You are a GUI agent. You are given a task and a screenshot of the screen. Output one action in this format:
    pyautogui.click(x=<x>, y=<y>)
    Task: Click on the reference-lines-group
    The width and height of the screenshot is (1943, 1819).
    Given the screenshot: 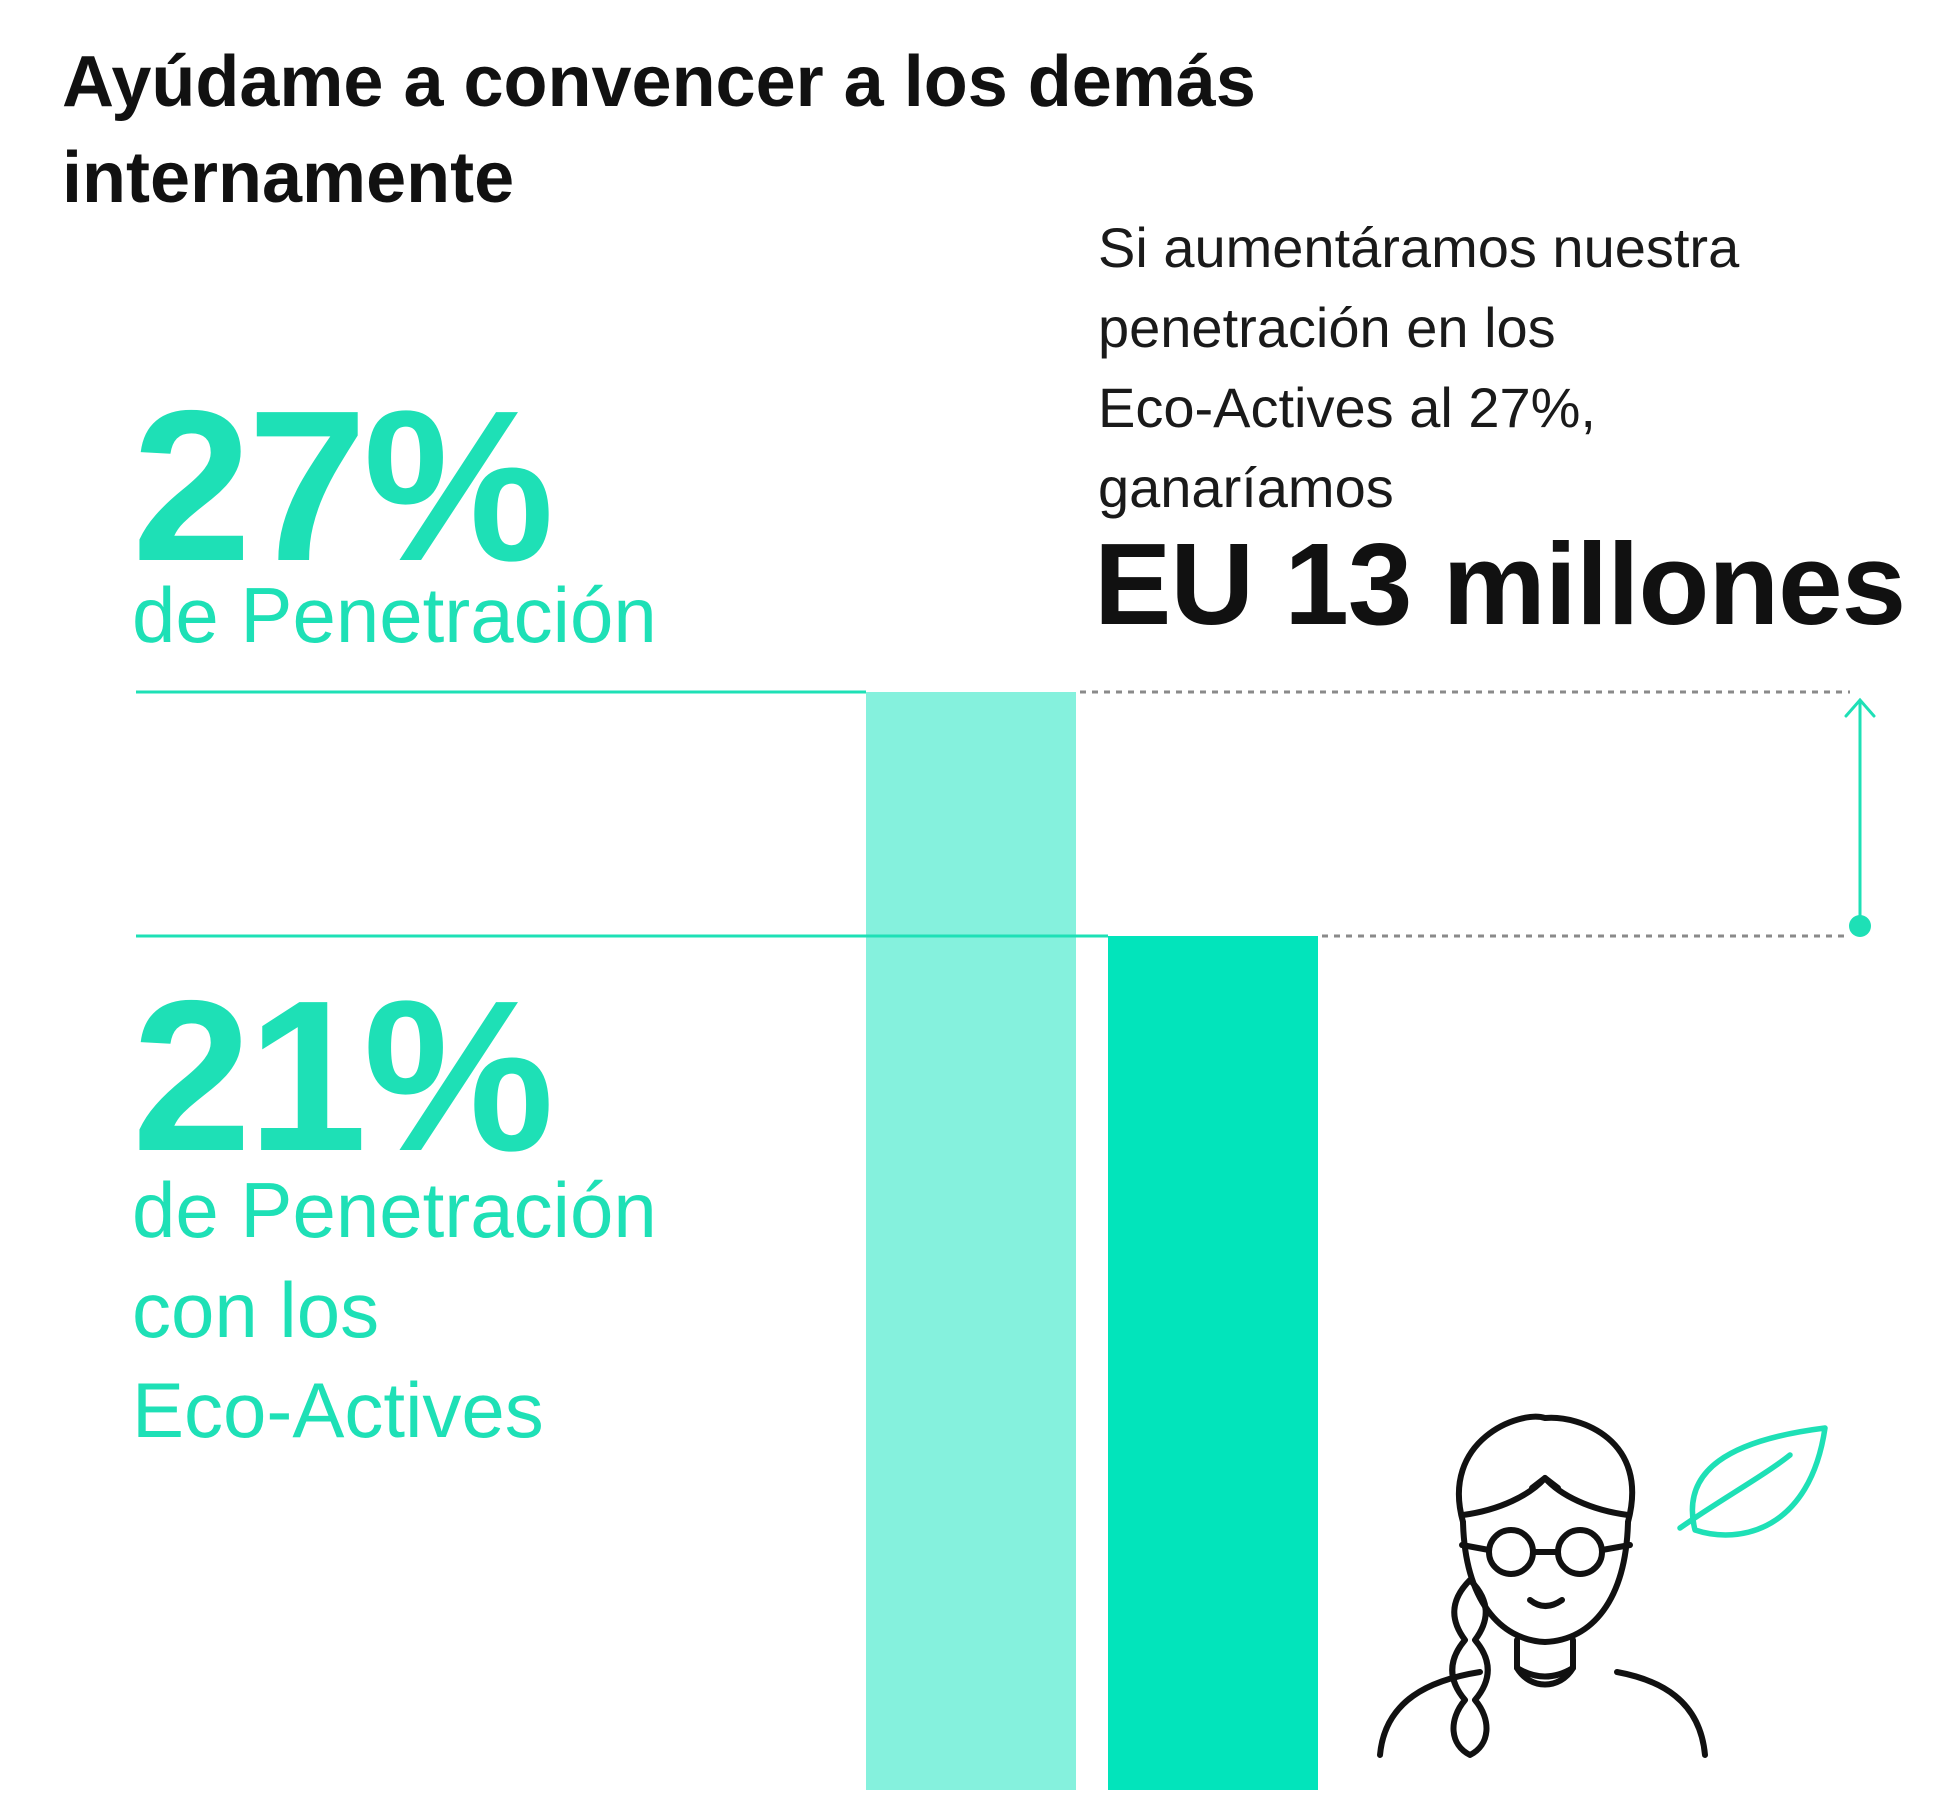 What is the action you would take?
    pyautogui.click(x=1006, y=814)
    